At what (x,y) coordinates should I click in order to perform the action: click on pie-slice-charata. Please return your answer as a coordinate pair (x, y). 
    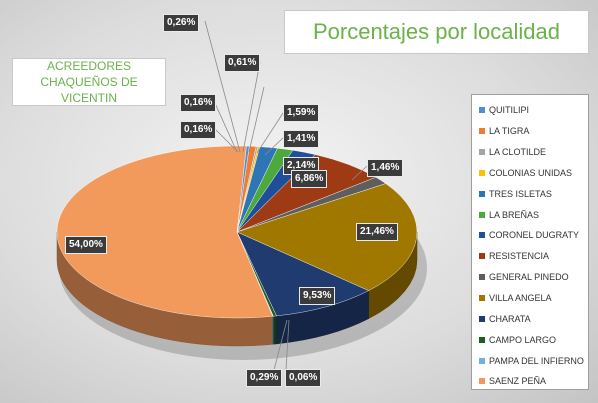
    Looking at the image, I should click on (303, 274).